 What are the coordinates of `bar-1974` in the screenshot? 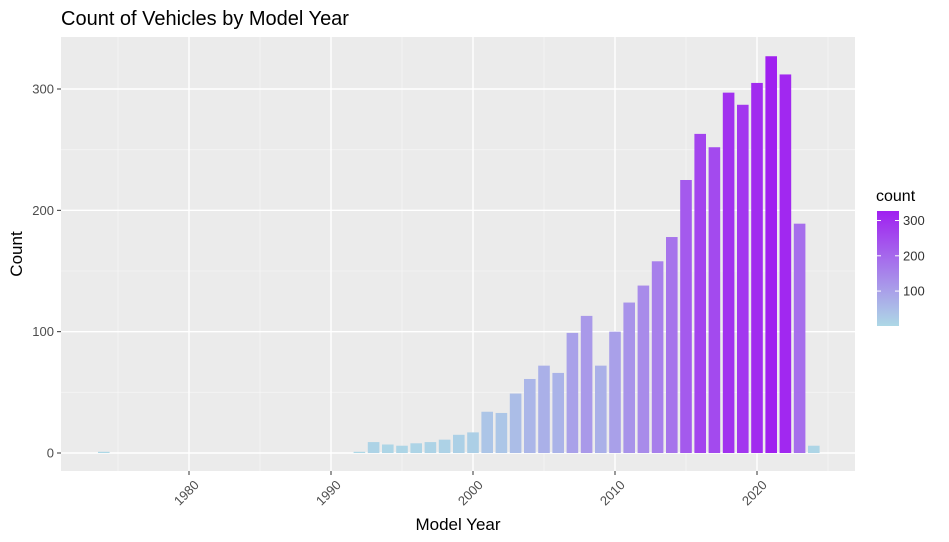 It's located at (104, 452).